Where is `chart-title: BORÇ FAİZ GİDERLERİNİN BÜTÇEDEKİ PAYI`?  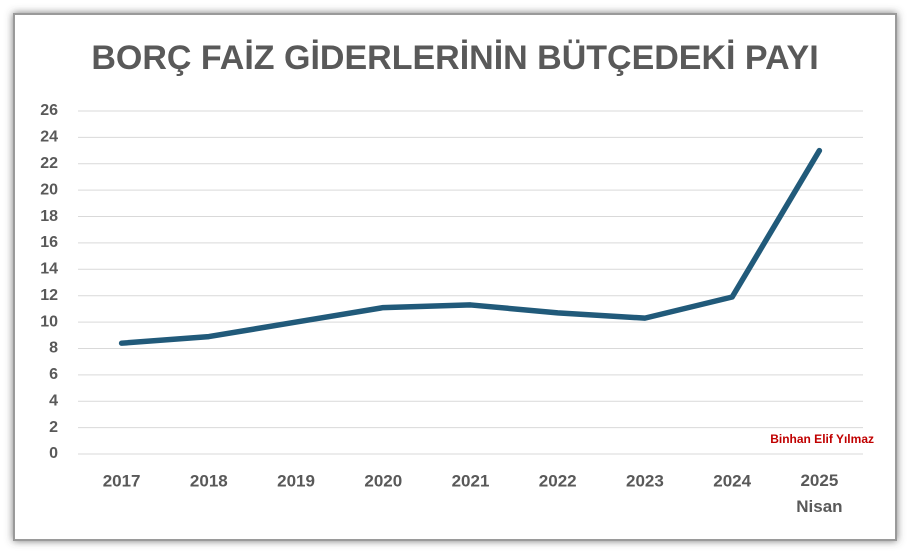
chart-title: BORÇ FAİZ GİDERLERİNİN BÜTÇEDEKİ PAYI is located at coordinates (454, 58).